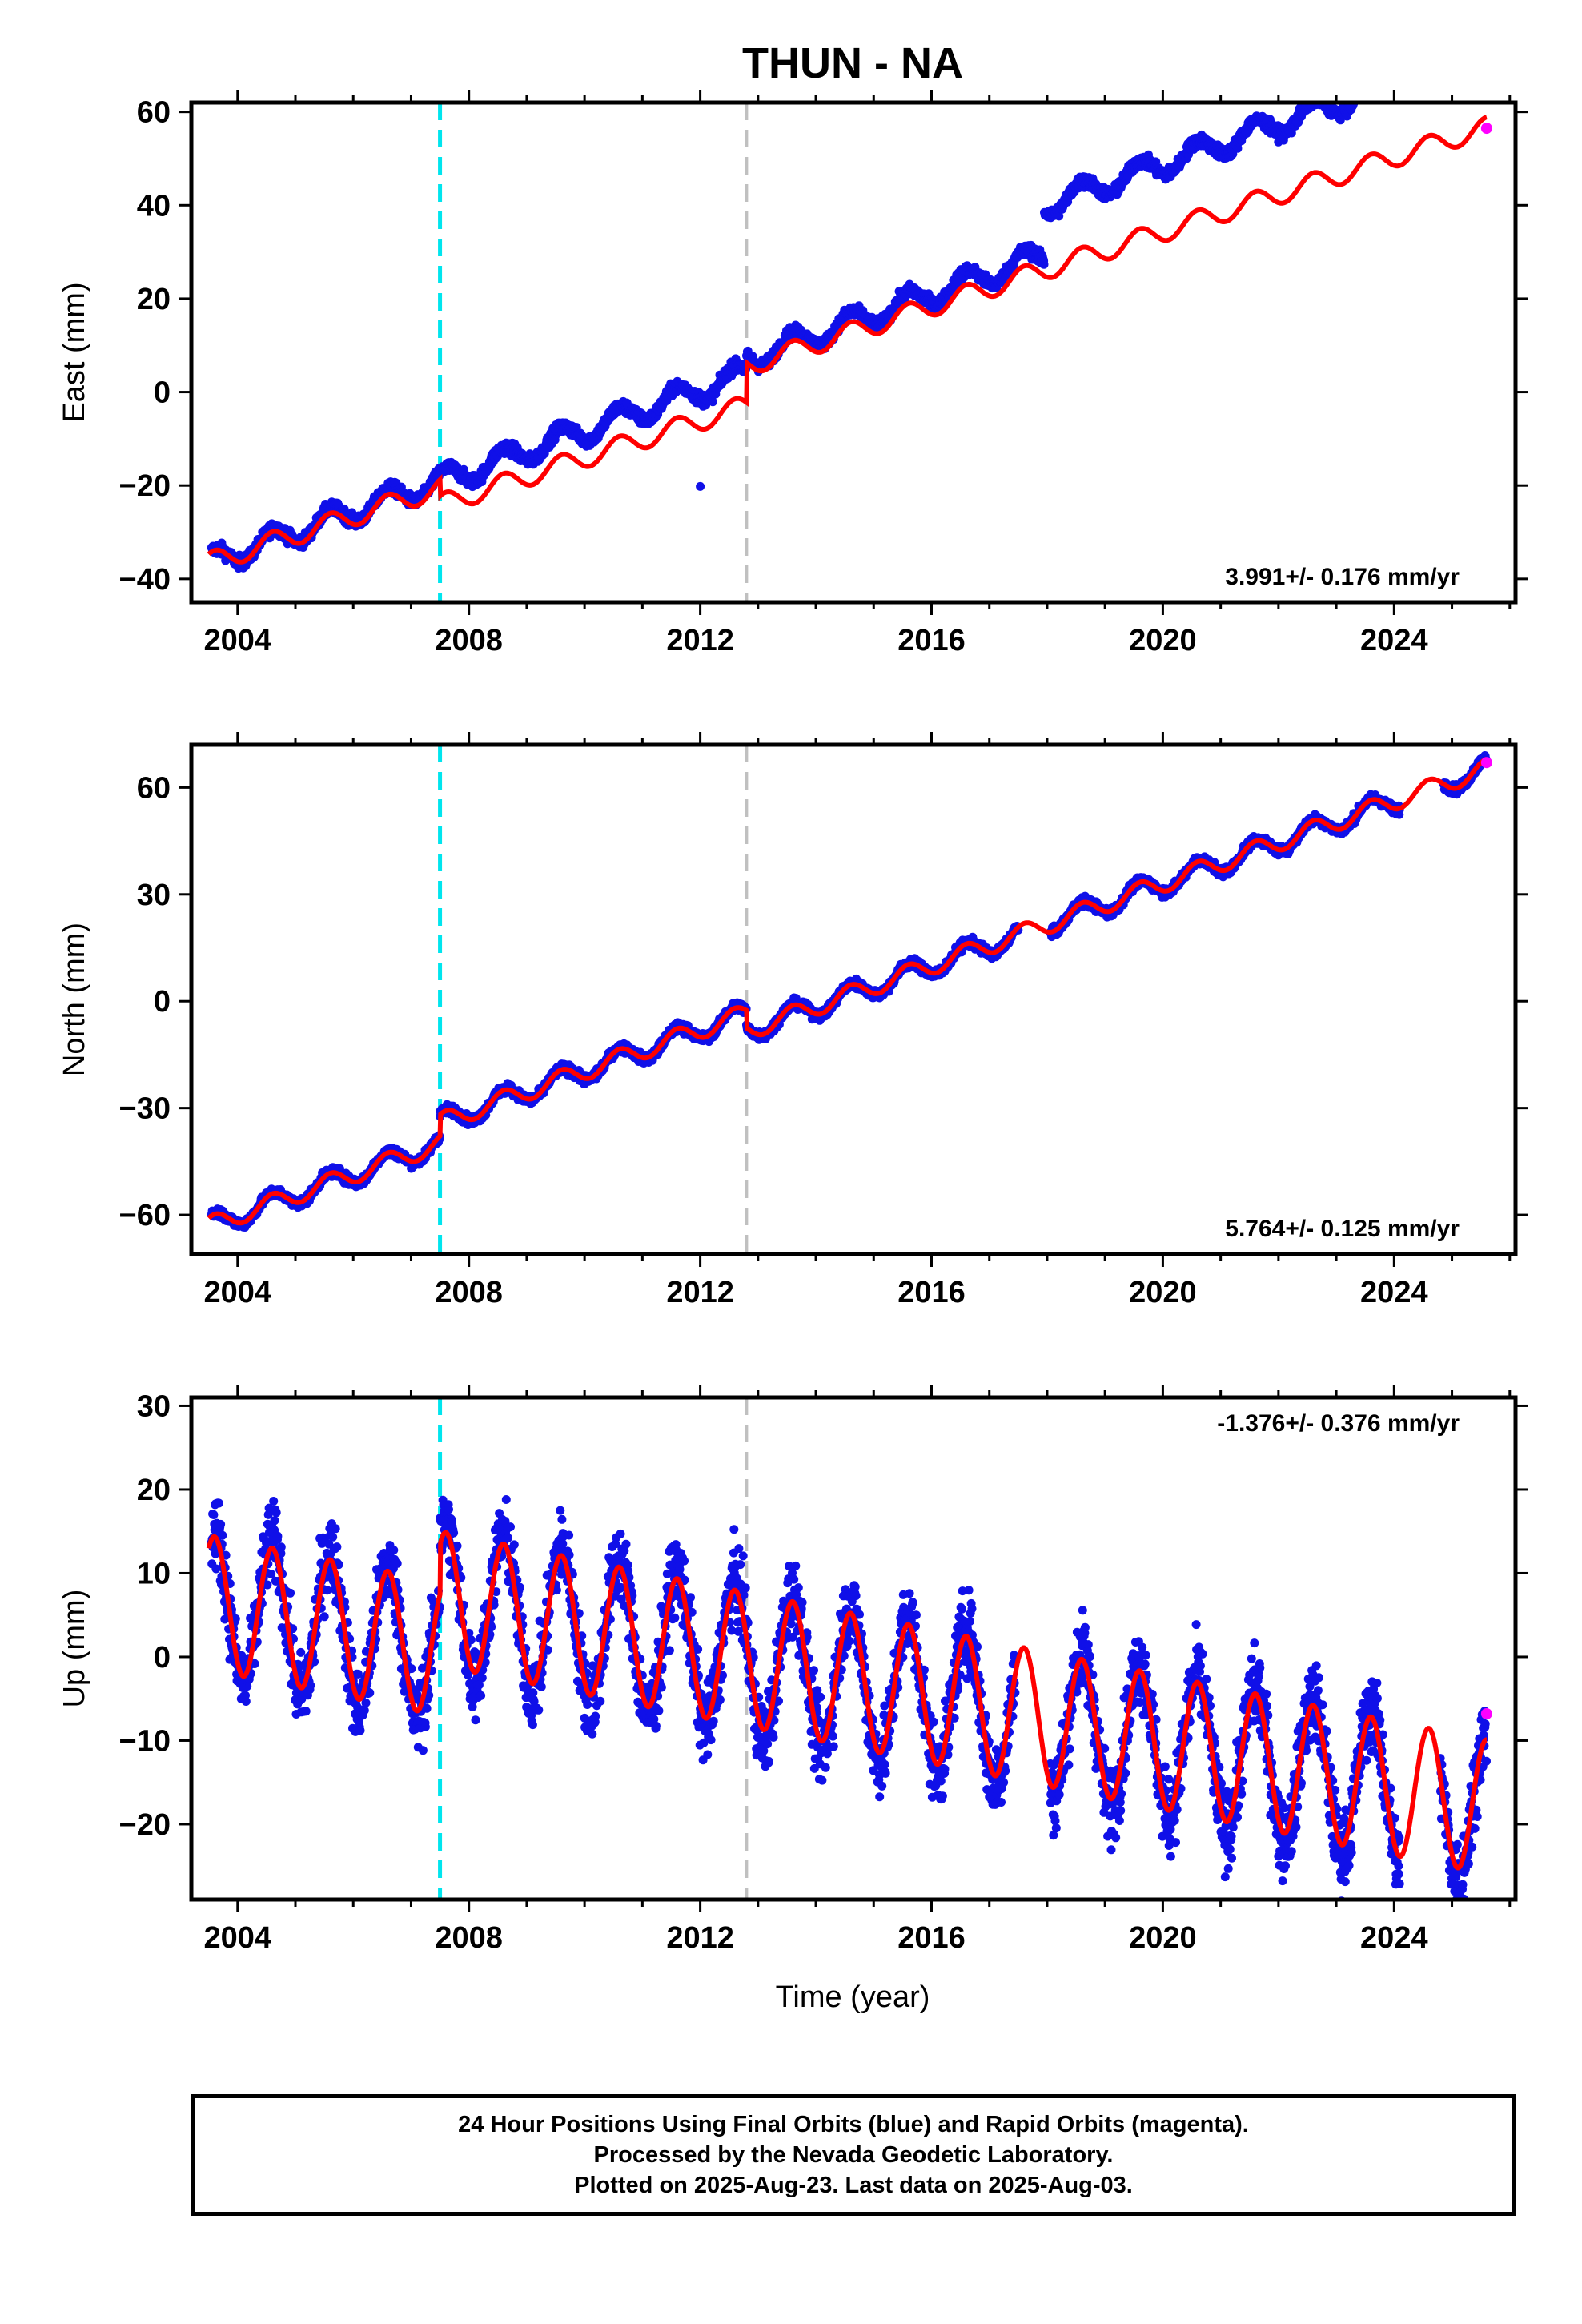 The image size is (1582, 2324). I want to click on x-tick-label: 2004, so click(238, 640).